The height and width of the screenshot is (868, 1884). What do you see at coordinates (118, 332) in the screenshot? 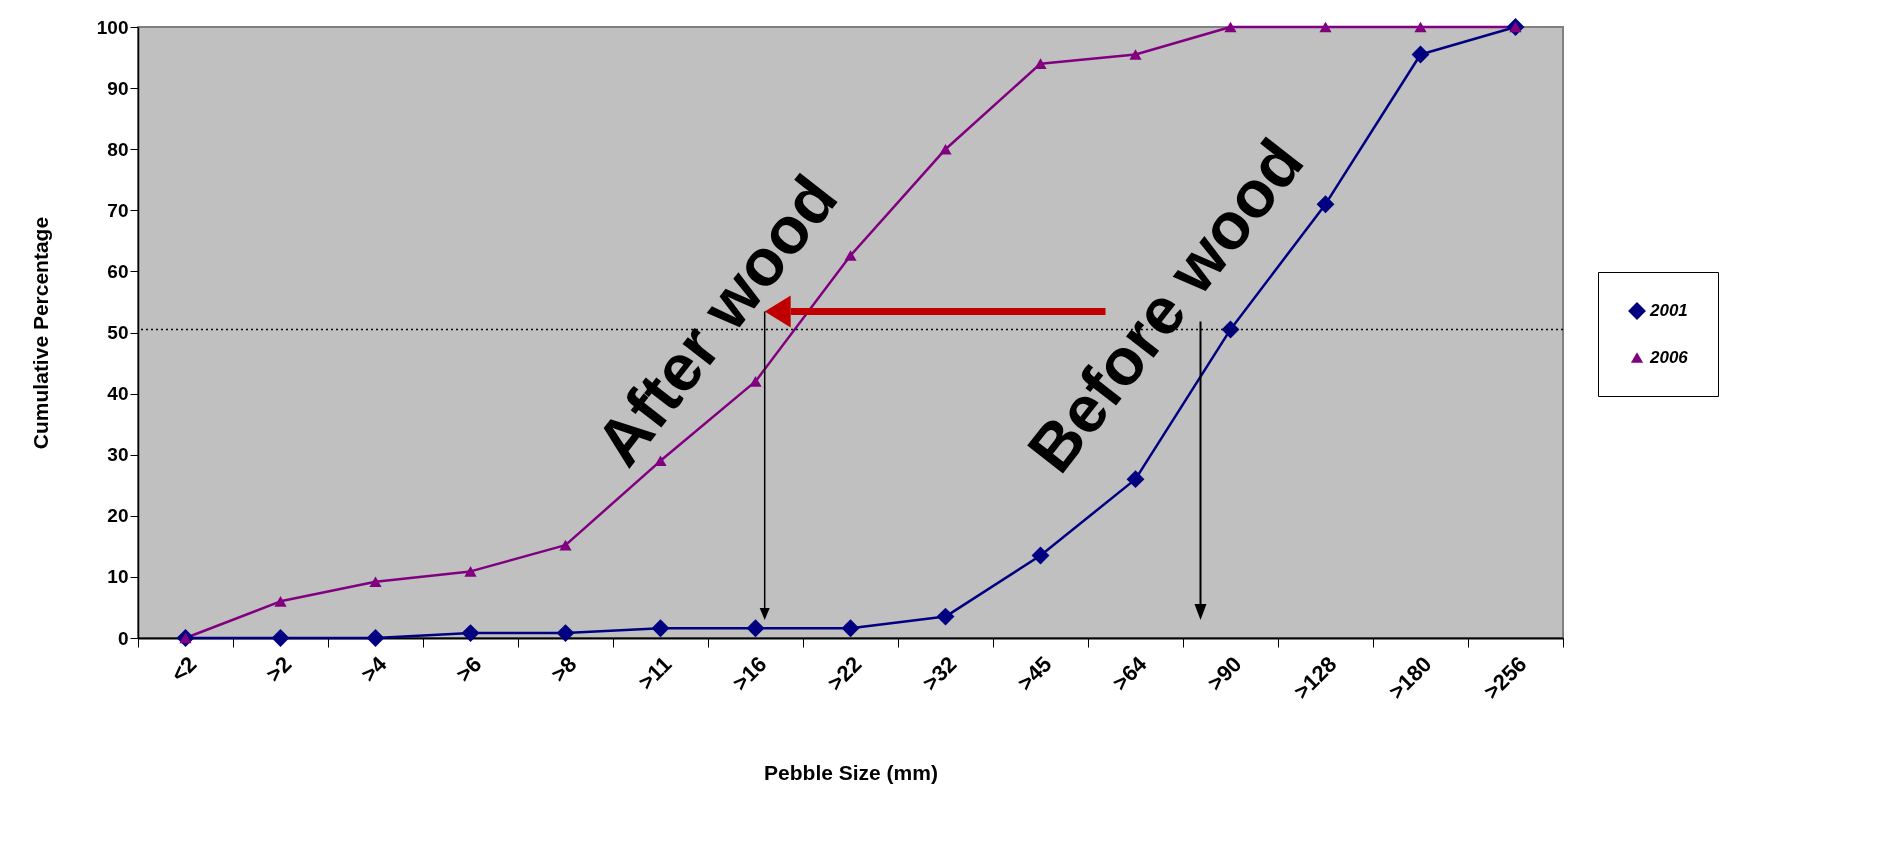
I see `y-tick-label: 50` at bounding box center [118, 332].